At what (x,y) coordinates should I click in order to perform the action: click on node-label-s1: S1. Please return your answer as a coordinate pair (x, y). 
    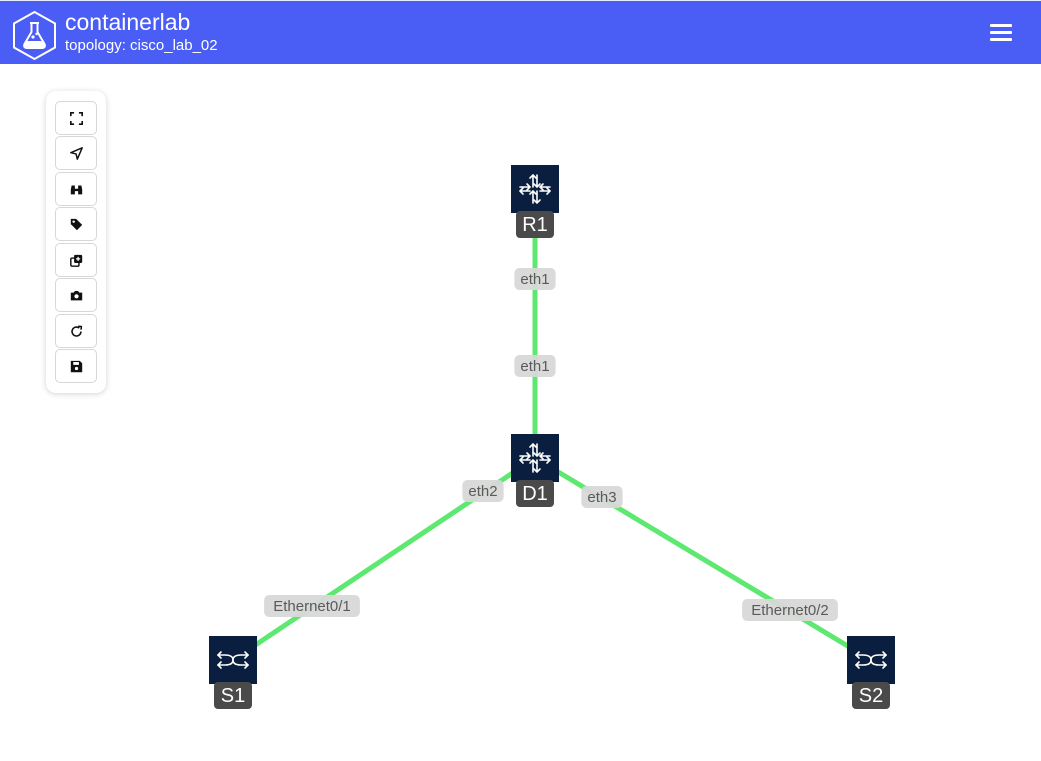
    Looking at the image, I should click on (233, 695).